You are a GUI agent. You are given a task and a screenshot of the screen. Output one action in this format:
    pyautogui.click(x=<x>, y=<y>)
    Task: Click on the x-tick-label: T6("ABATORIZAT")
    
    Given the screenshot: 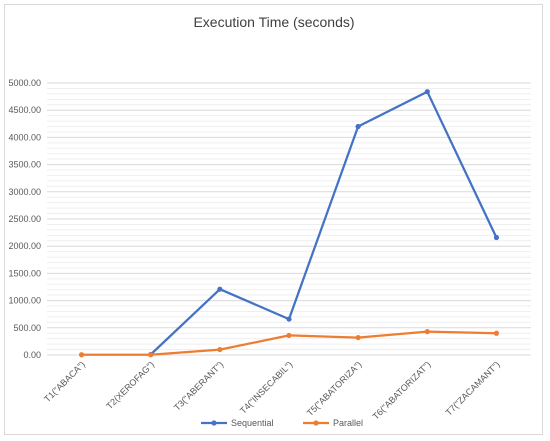 What is the action you would take?
    pyautogui.click(x=402, y=390)
    